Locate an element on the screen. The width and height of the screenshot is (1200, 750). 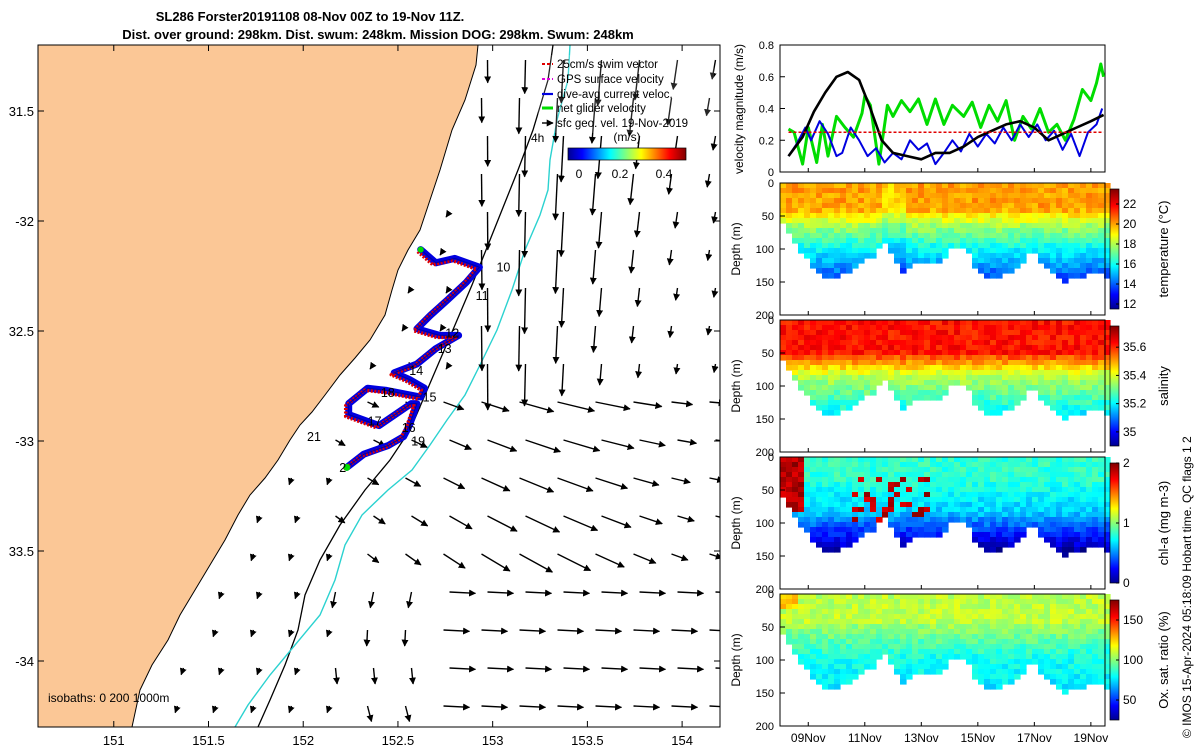
section-ytick-label: 50 is located at coordinates (768, 628).